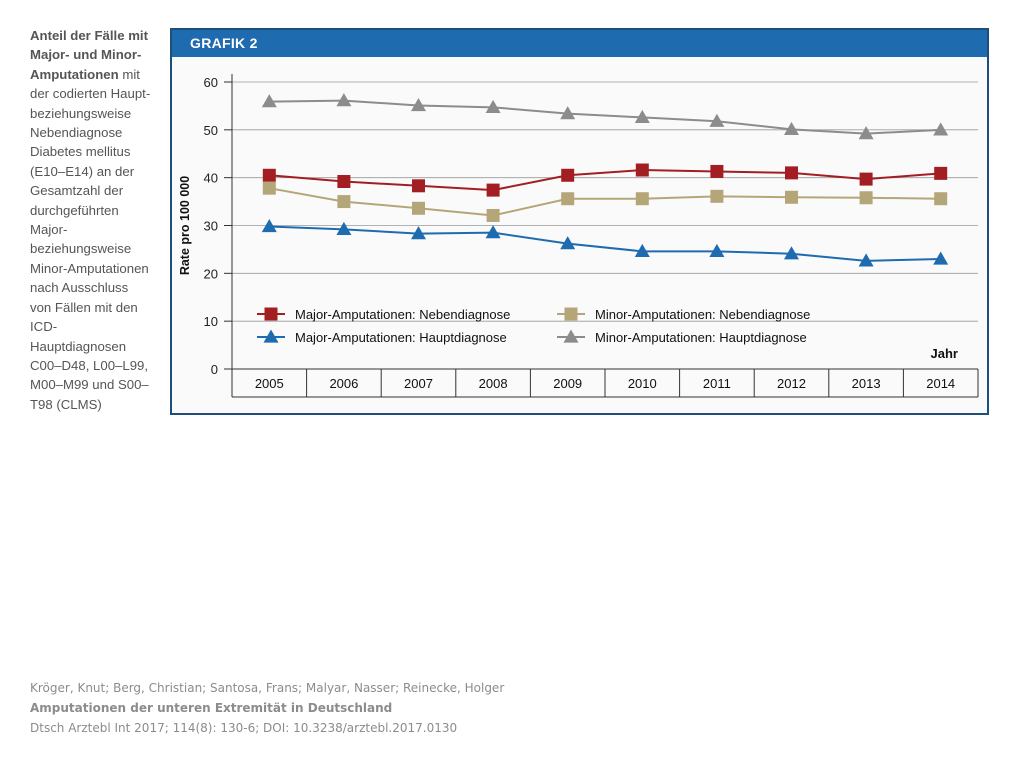  Describe the element at coordinates (211, 321) in the screenshot. I see `y-tick-label: 10` at that location.